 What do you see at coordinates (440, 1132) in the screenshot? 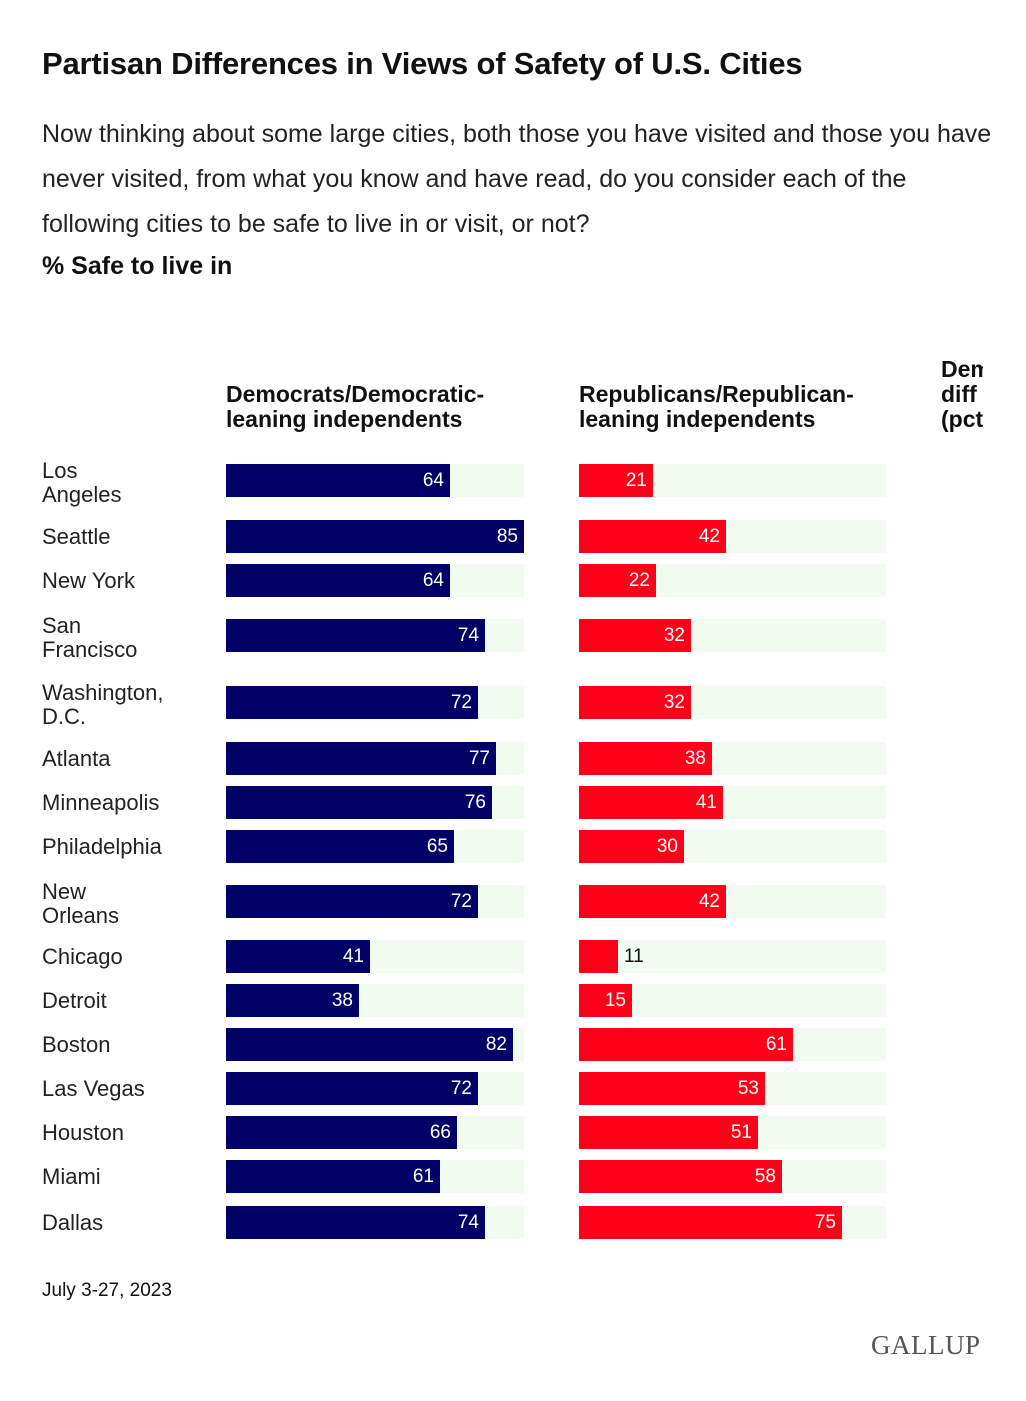
I see `dem-value-label: 66` at bounding box center [440, 1132].